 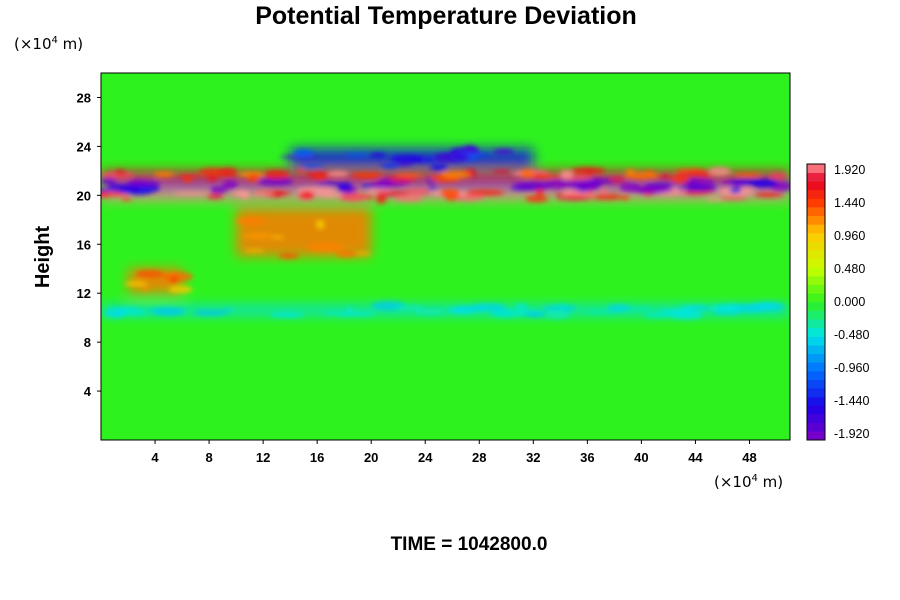 What do you see at coordinates (84, 195) in the screenshot?
I see `y-tick-label: 20` at bounding box center [84, 195].